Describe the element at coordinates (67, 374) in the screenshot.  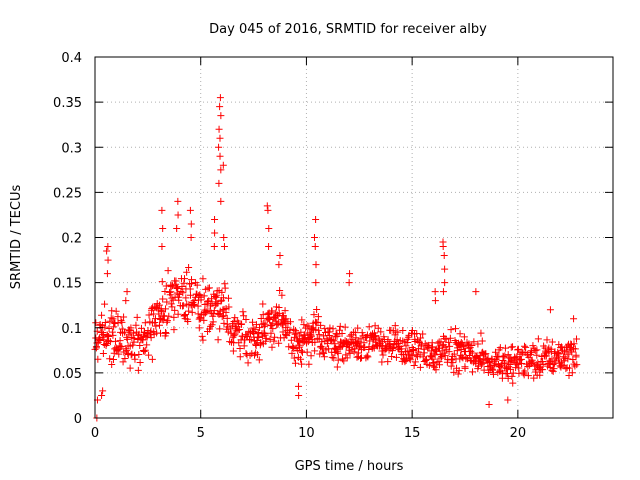
I see `y-tick-label: 0.05` at that location.